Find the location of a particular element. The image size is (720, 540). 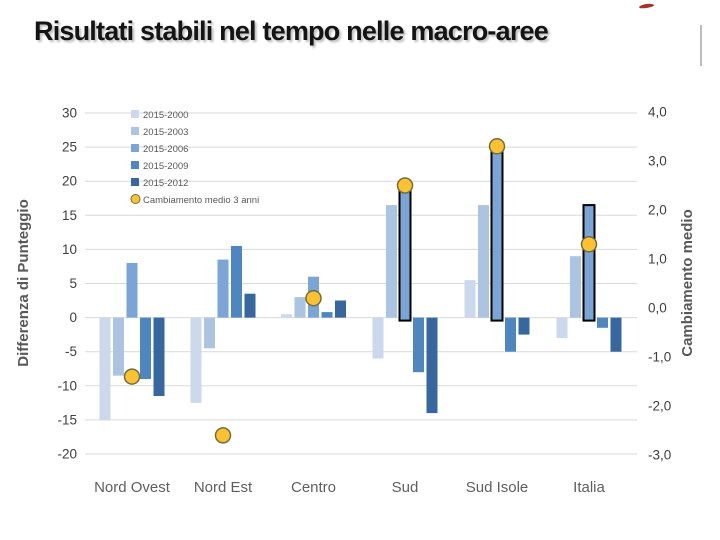

bar-2015-2000-sud is located at coordinates (378, 338).